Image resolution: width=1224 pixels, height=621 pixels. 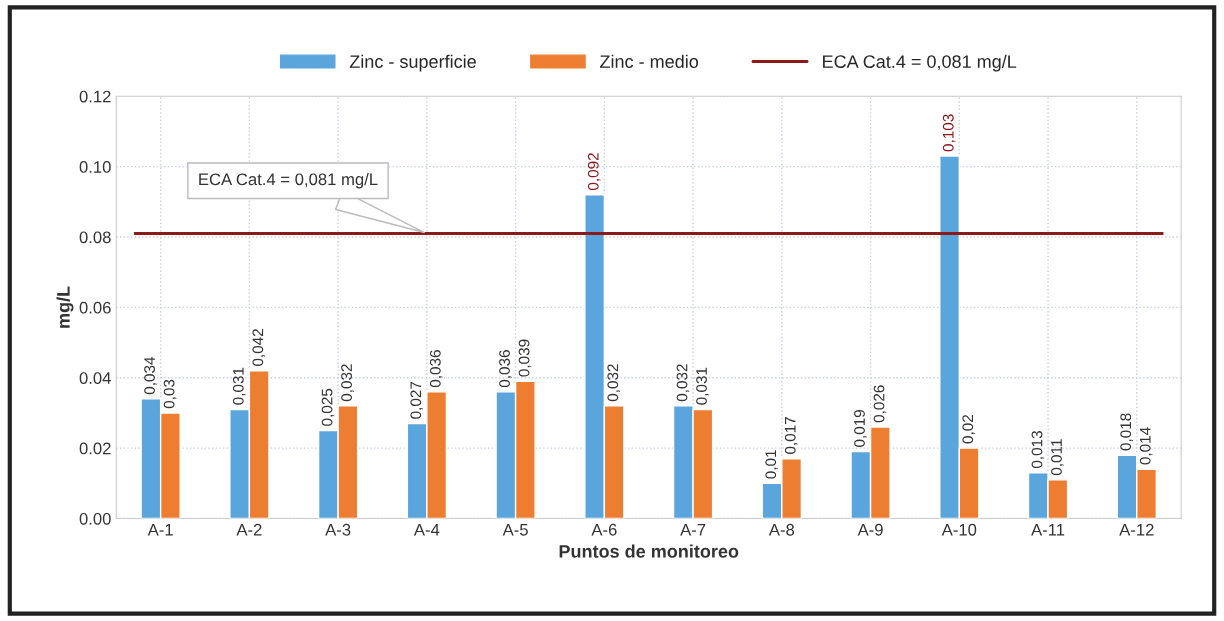 What do you see at coordinates (649, 551) in the screenshot?
I see `x-axis-title: Puntos de monitoreo` at bounding box center [649, 551].